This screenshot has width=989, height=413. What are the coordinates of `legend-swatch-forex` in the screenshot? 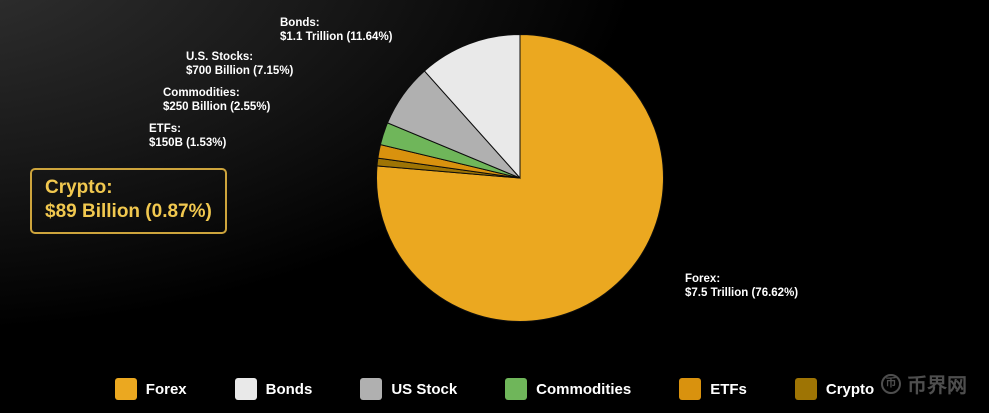 It's located at (125, 389).